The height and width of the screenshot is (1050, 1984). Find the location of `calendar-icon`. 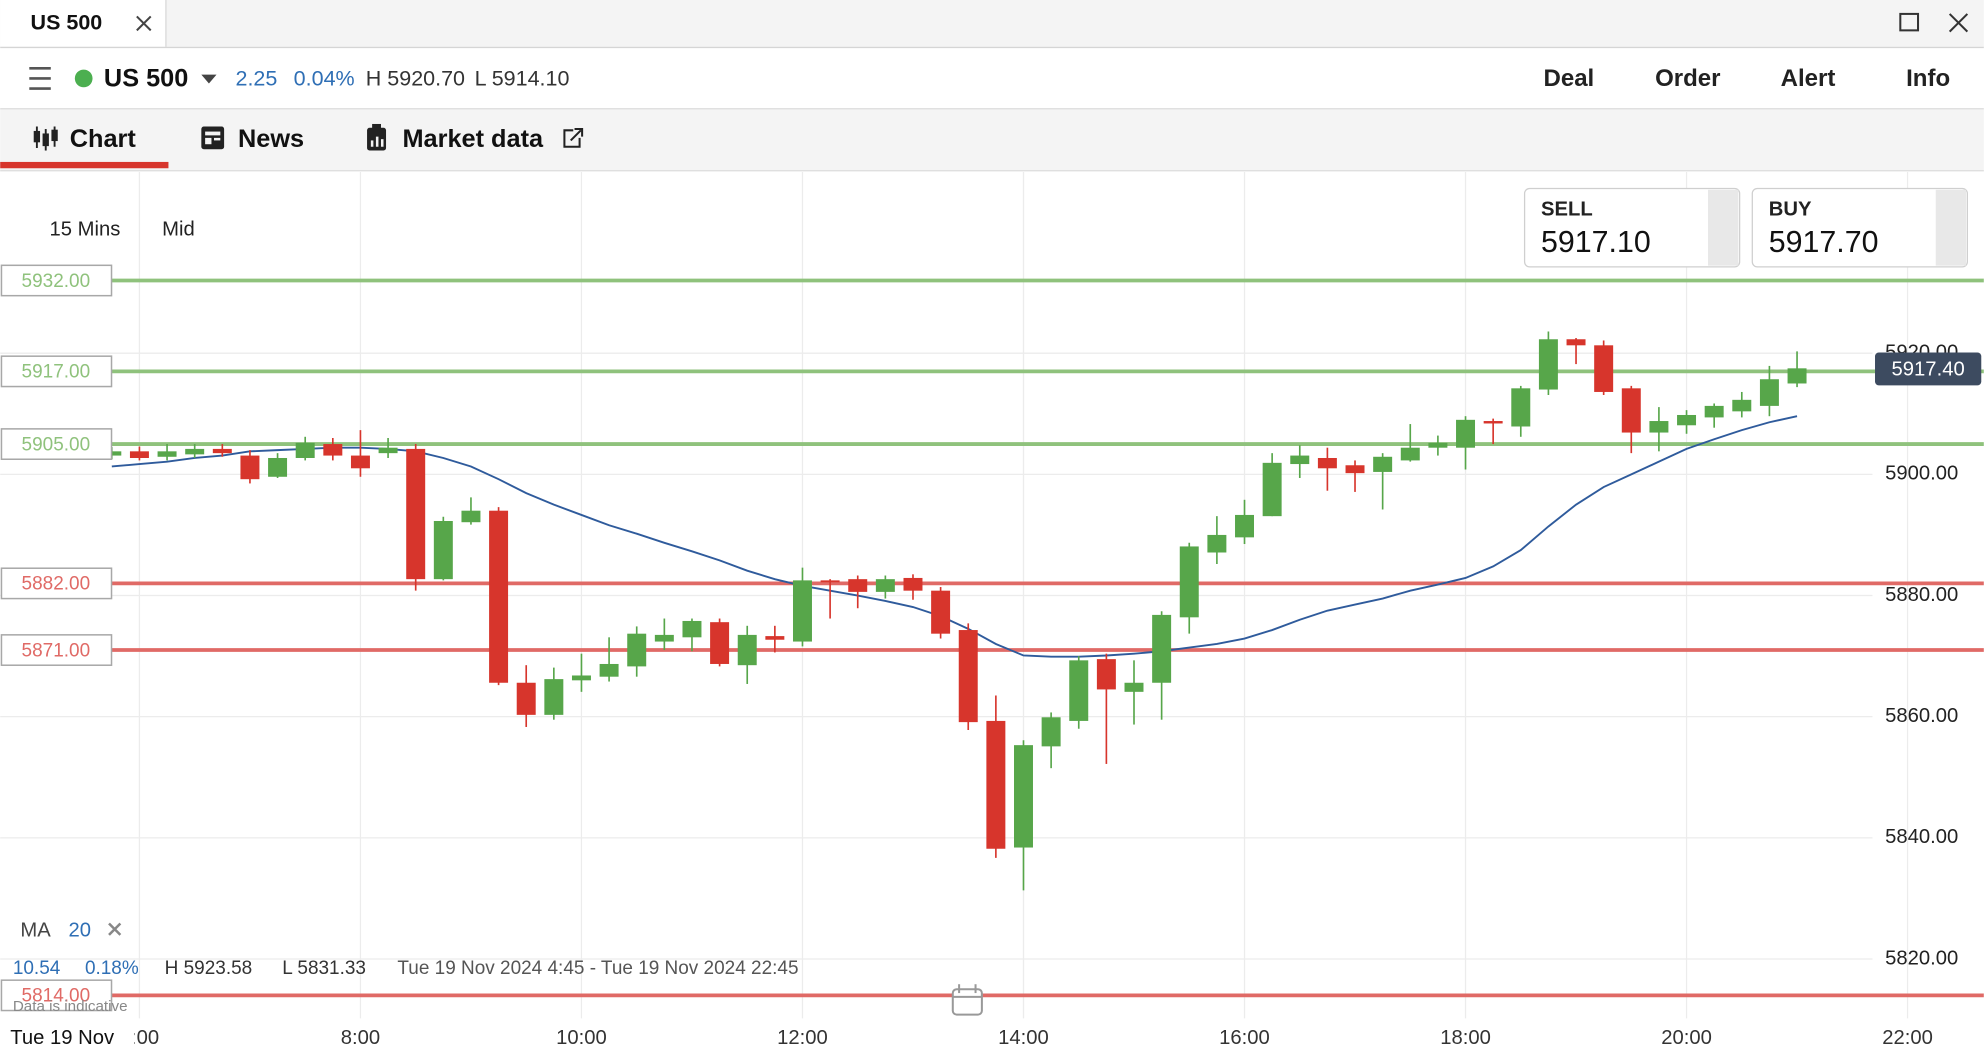

calendar-icon is located at coordinates (967, 1000).